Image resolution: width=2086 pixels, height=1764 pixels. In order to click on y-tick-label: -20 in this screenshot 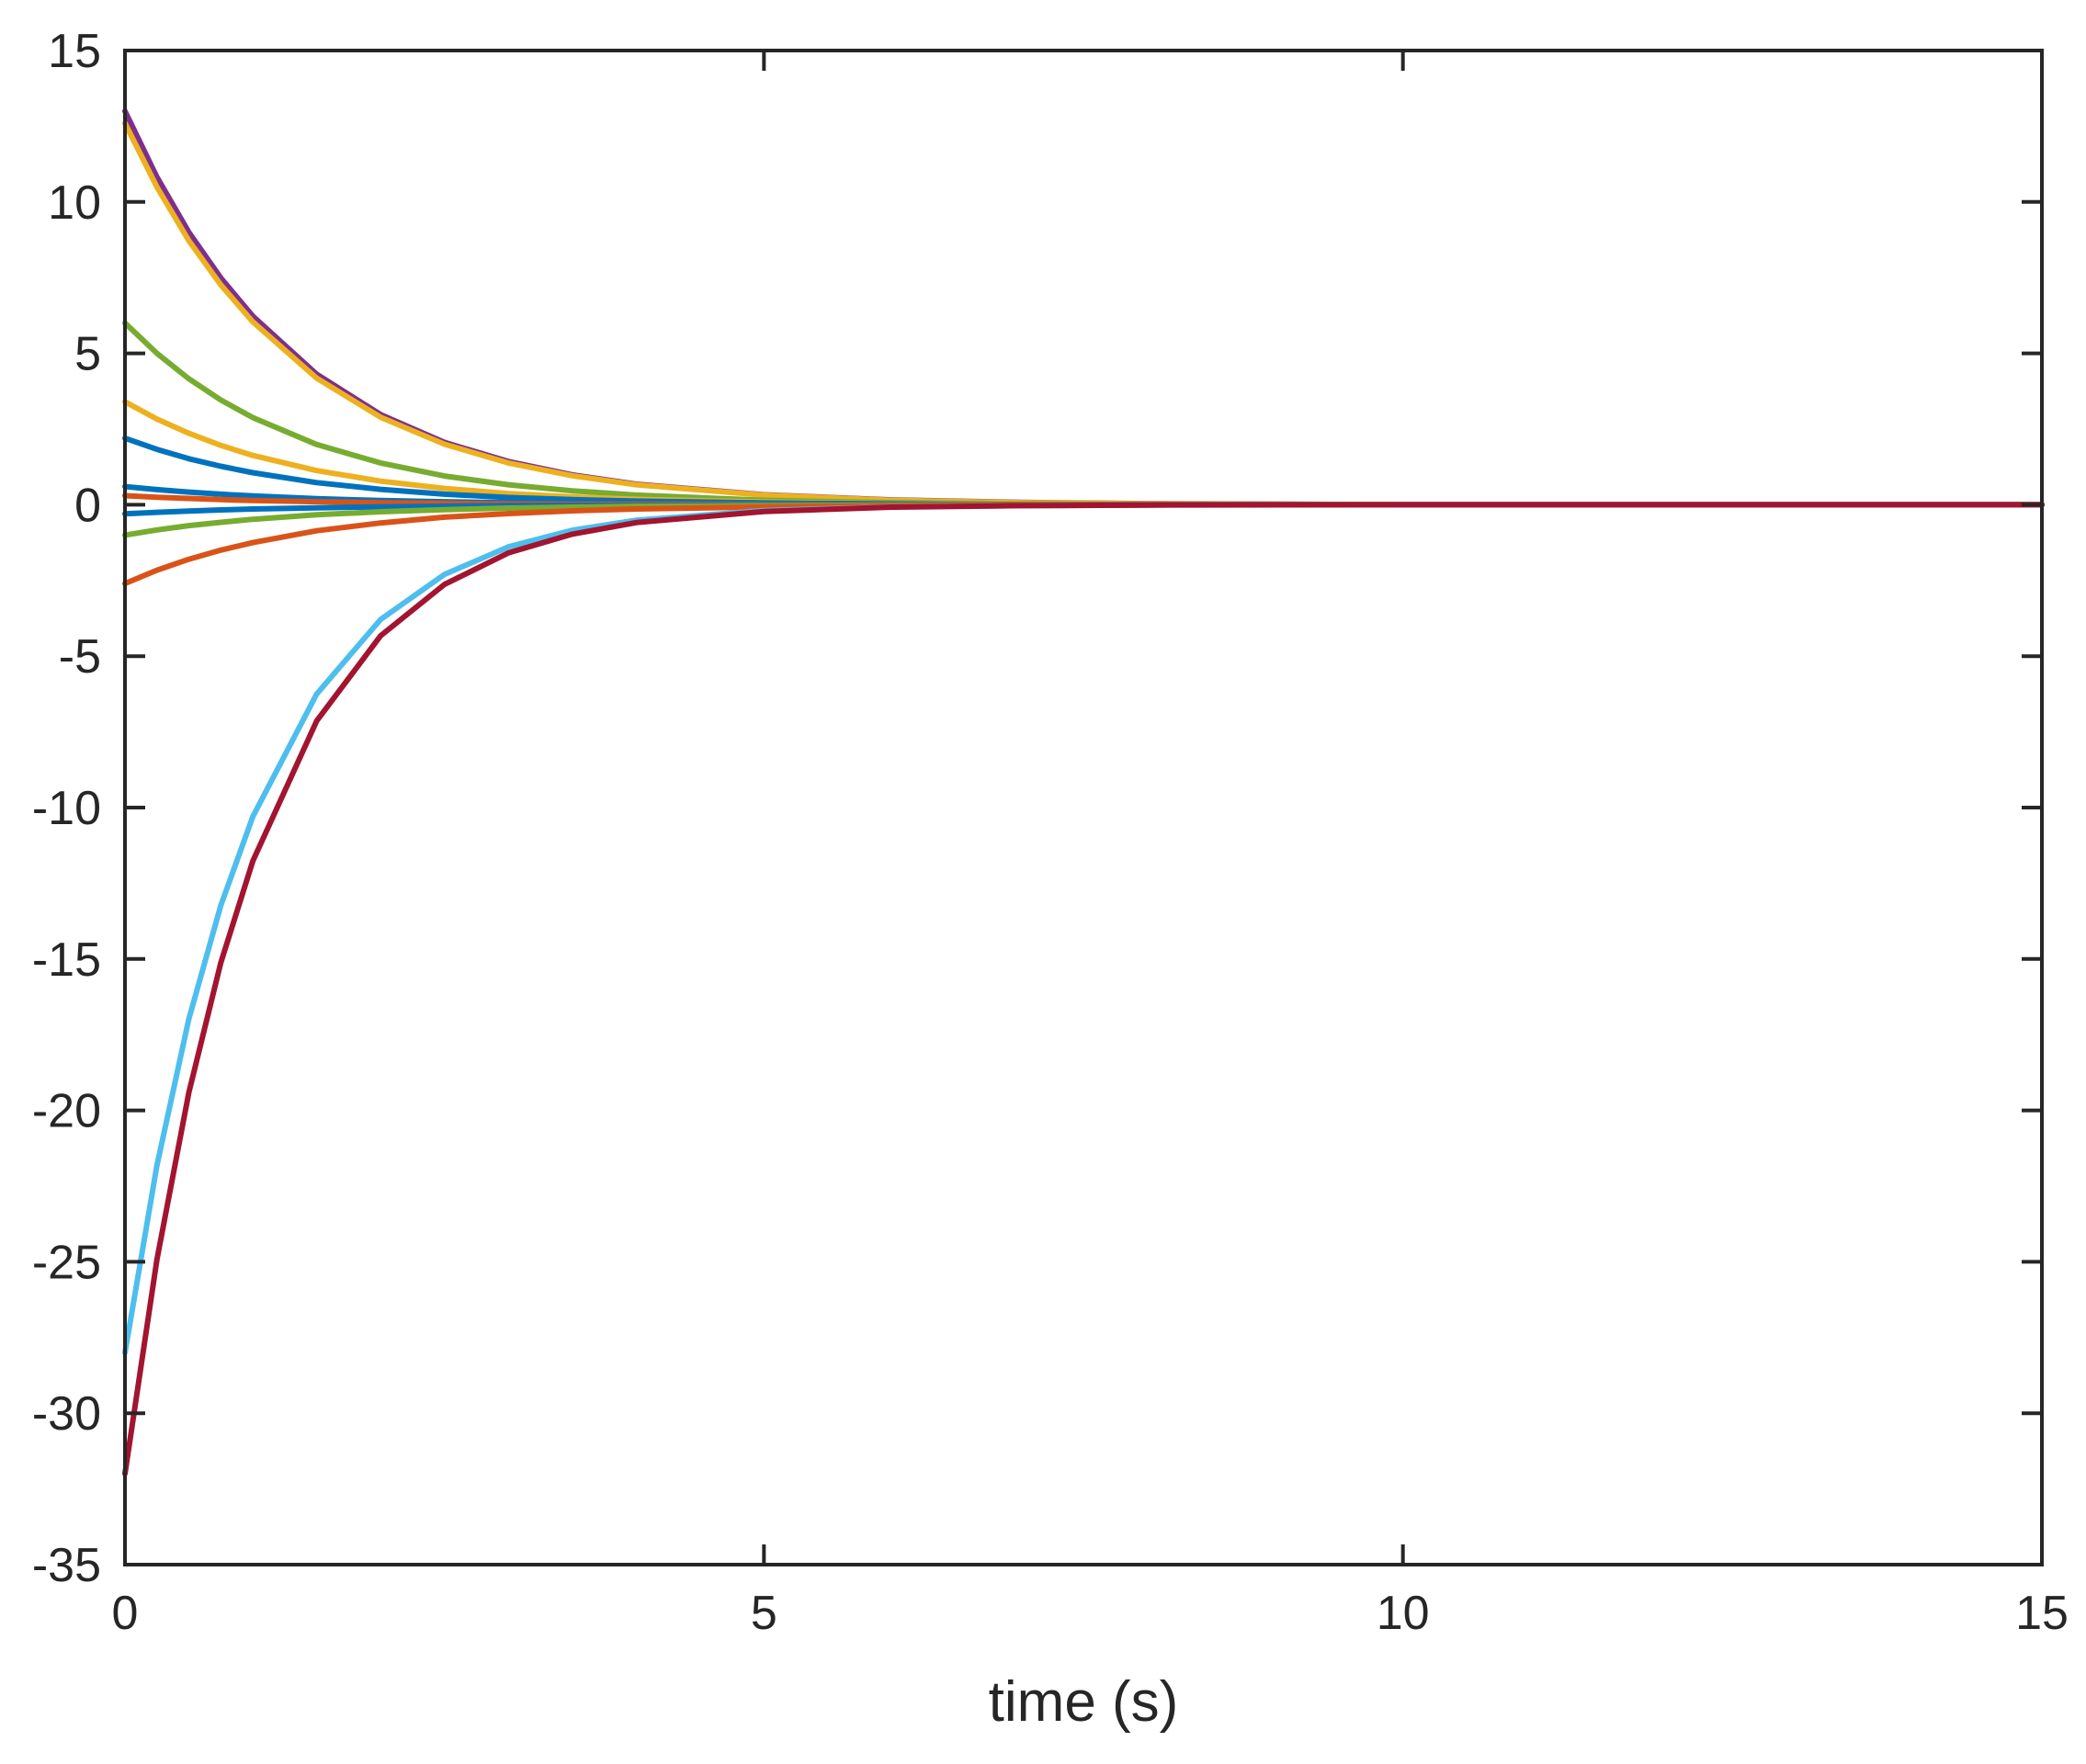, I will do `click(66, 1111)`.